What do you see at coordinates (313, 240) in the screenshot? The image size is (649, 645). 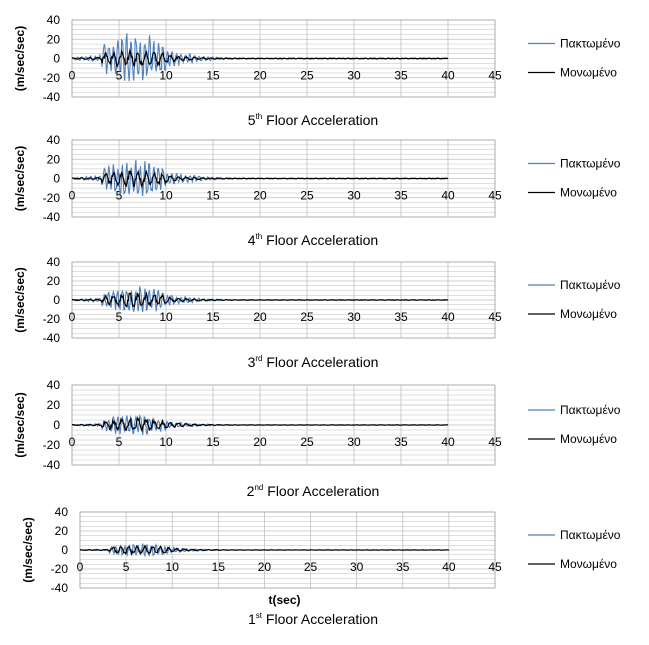 I see `chart-title: 4th Floor Acceleration` at bounding box center [313, 240].